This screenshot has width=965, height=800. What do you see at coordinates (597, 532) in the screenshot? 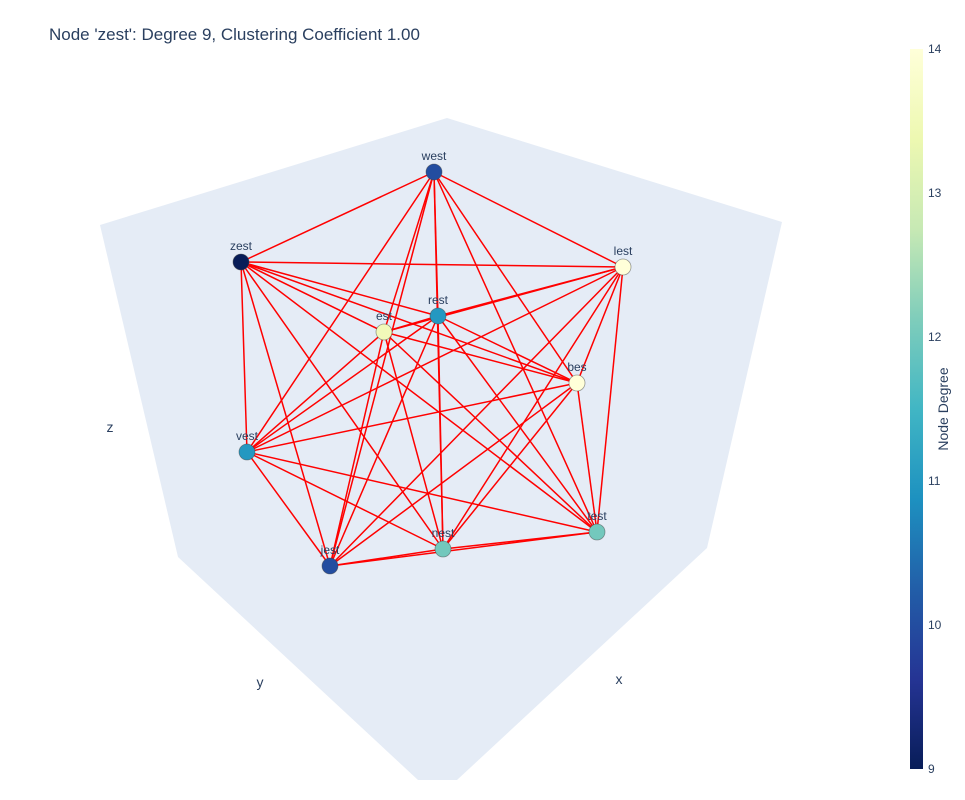
I see `node-test` at bounding box center [597, 532].